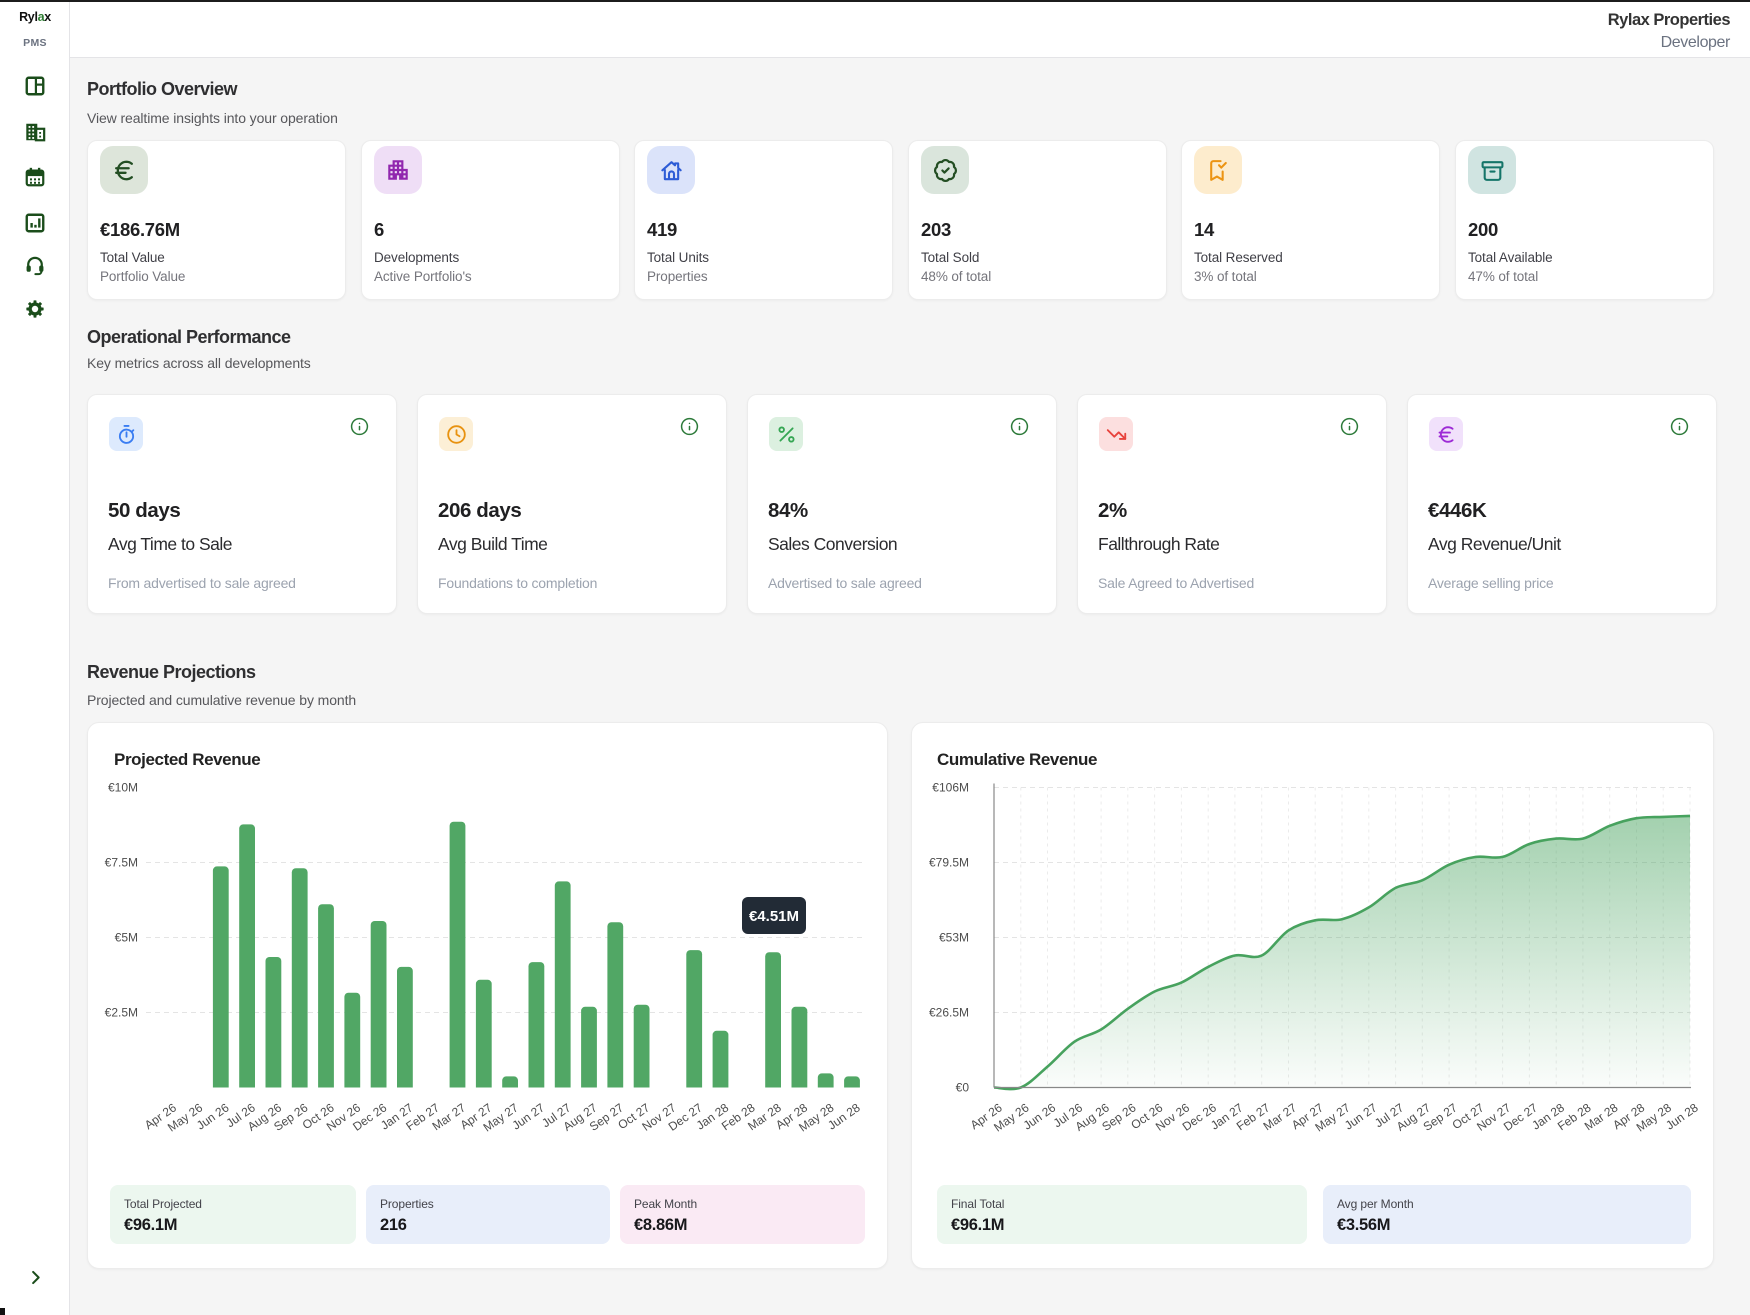  I want to click on svg-text: €26.5M, so click(949, 1013).